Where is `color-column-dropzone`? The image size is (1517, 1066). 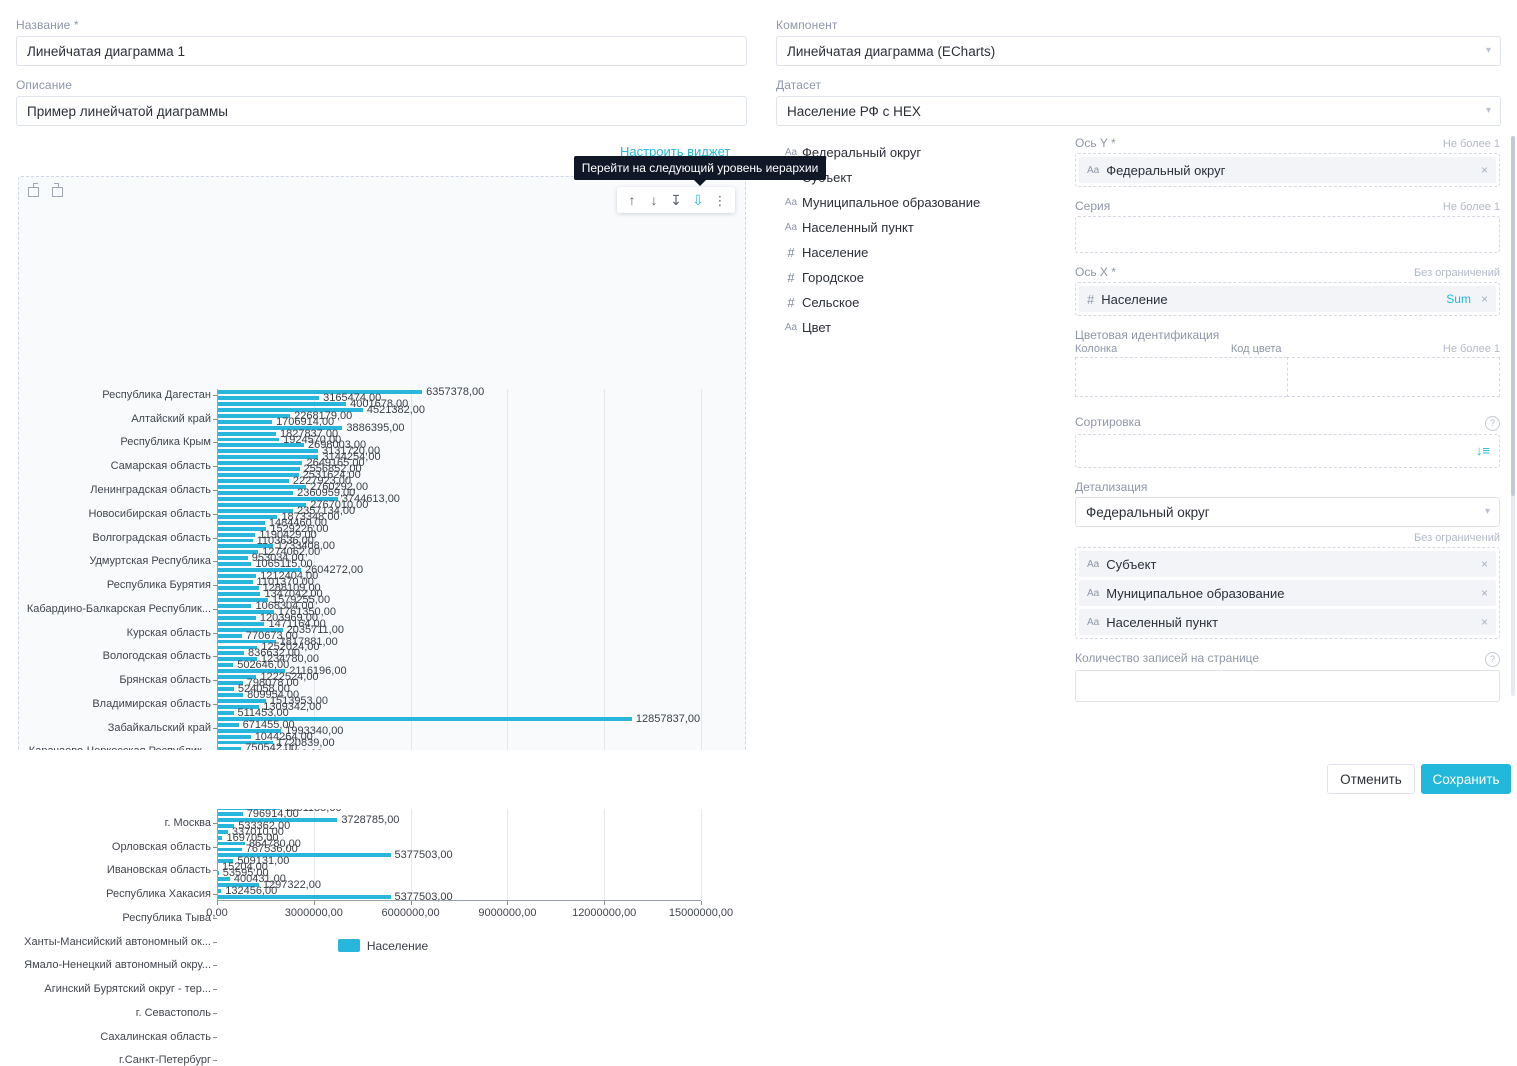
color-column-dropzone is located at coordinates (1181, 377).